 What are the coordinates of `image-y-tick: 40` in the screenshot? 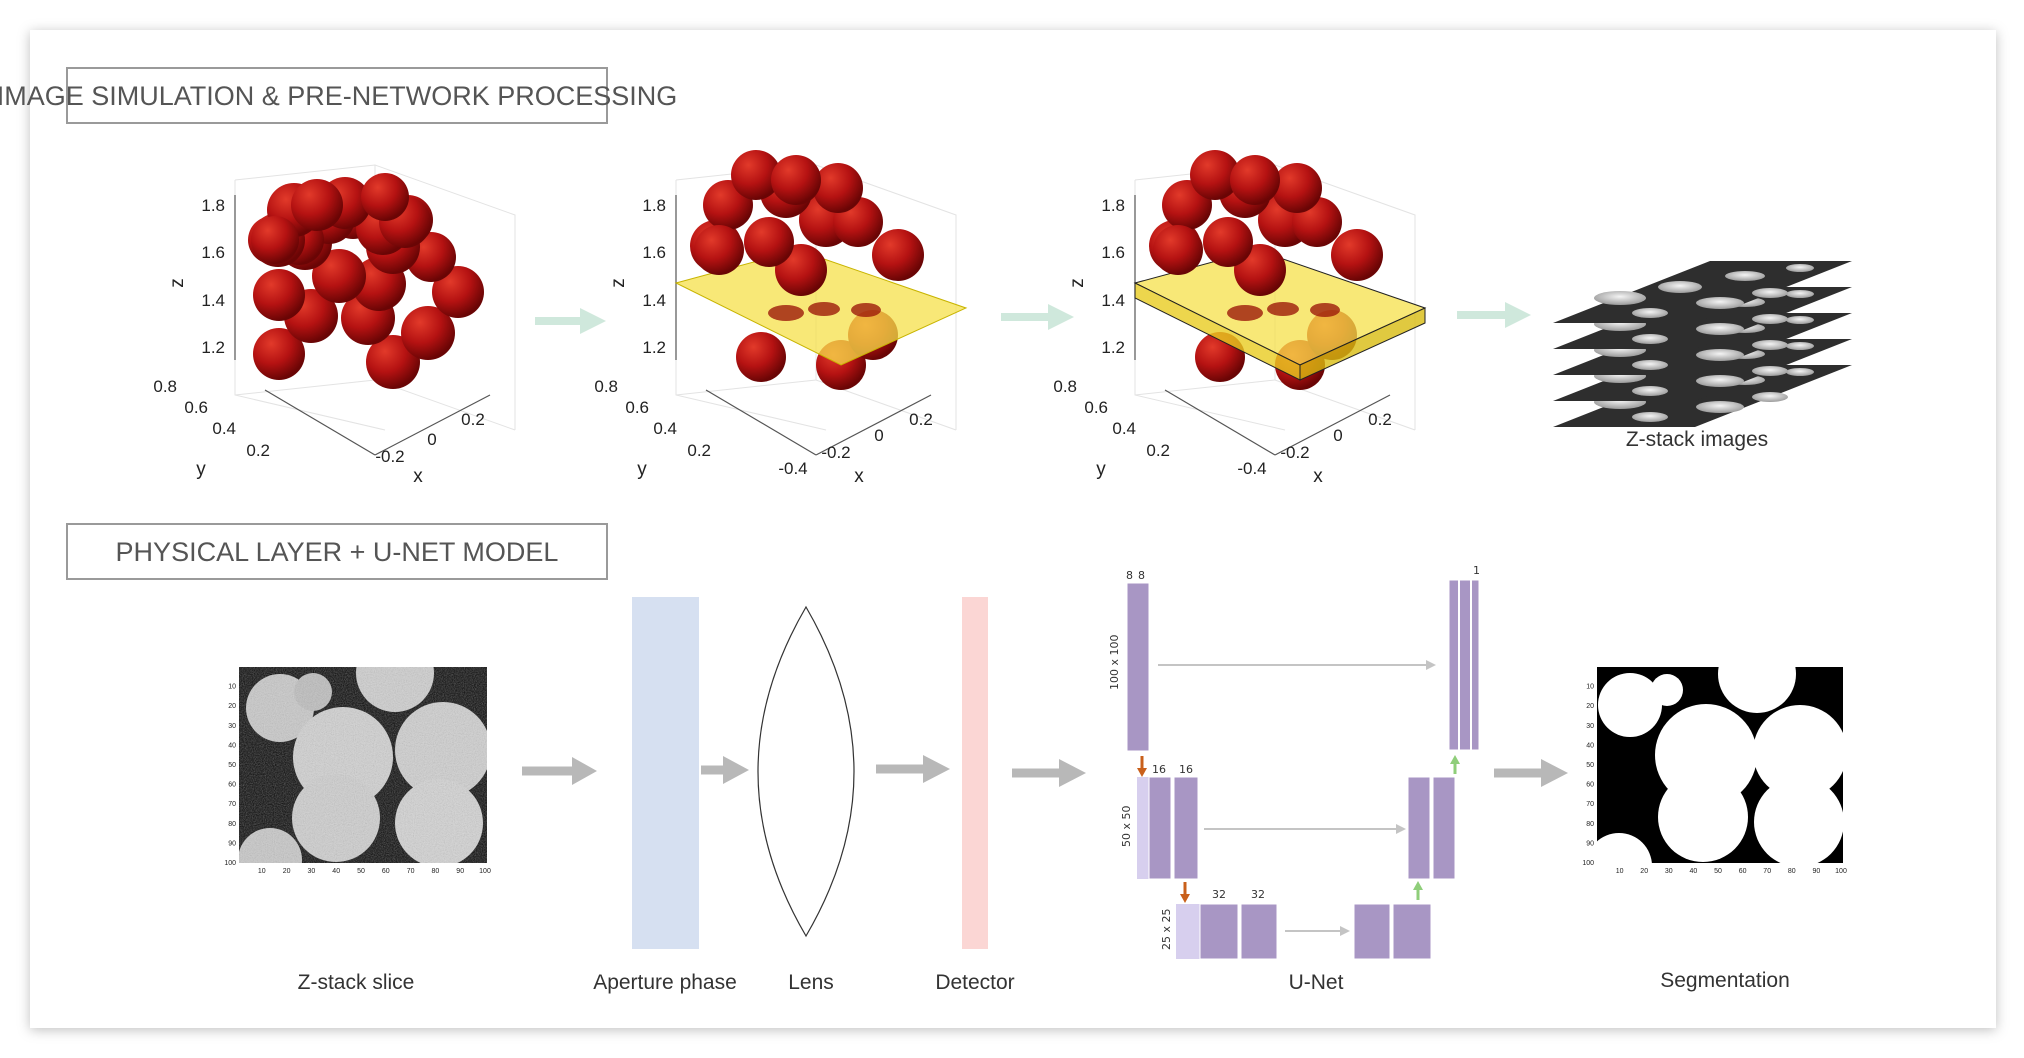 It's located at (1590, 745).